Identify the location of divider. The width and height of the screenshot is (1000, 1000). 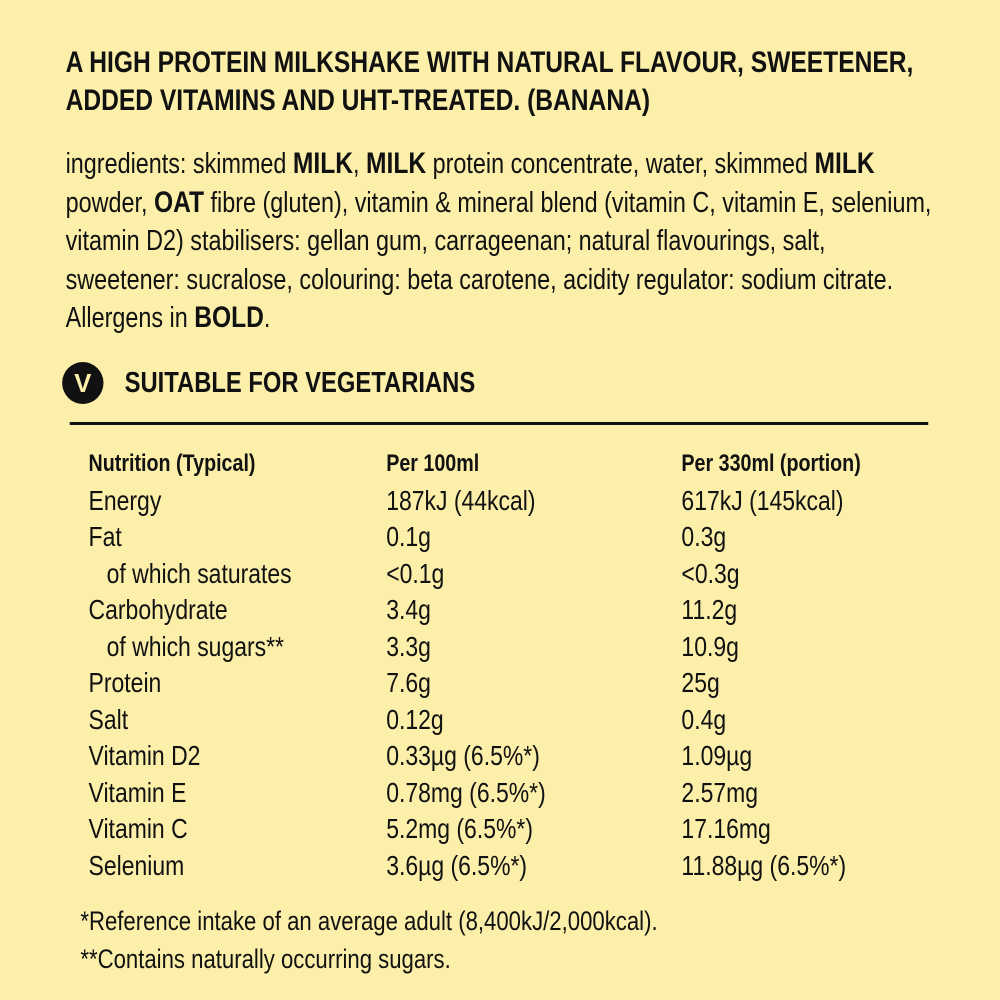
(499, 423).